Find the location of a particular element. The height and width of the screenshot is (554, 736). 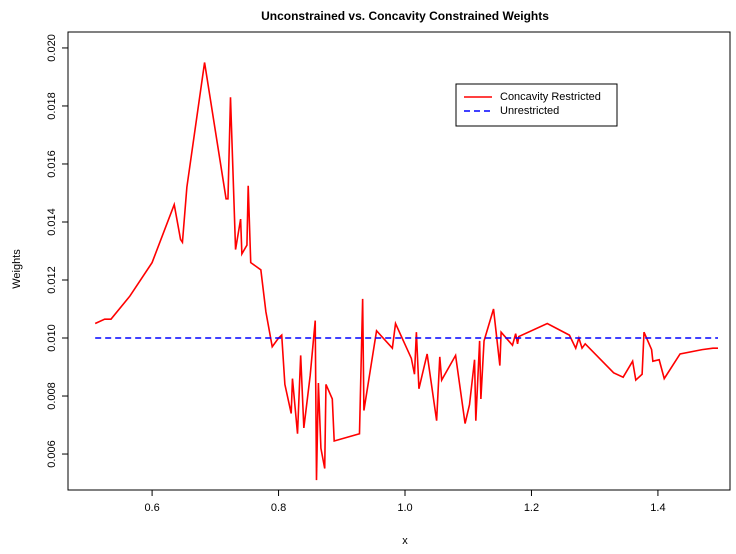

x-tick-label: 1.2 is located at coordinates (531, 508).